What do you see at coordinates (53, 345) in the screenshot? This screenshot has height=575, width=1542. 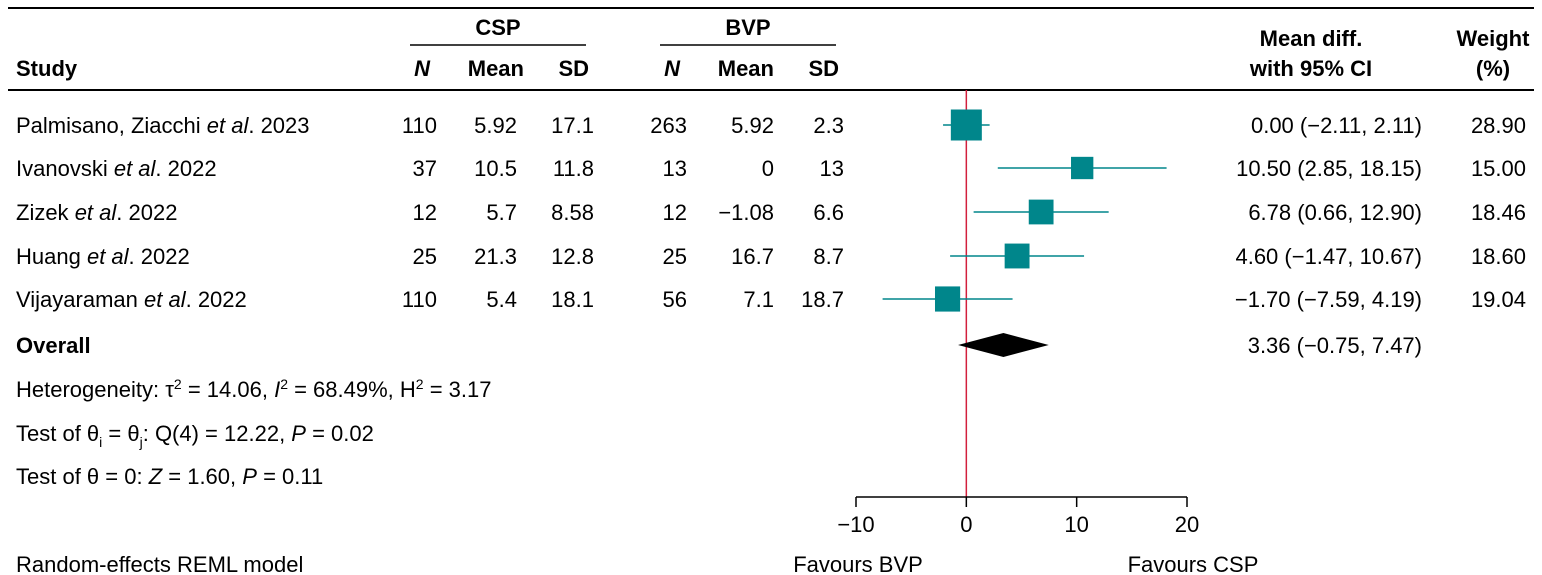 I see `overall-label: Overall` at bounding box center [53, 345].